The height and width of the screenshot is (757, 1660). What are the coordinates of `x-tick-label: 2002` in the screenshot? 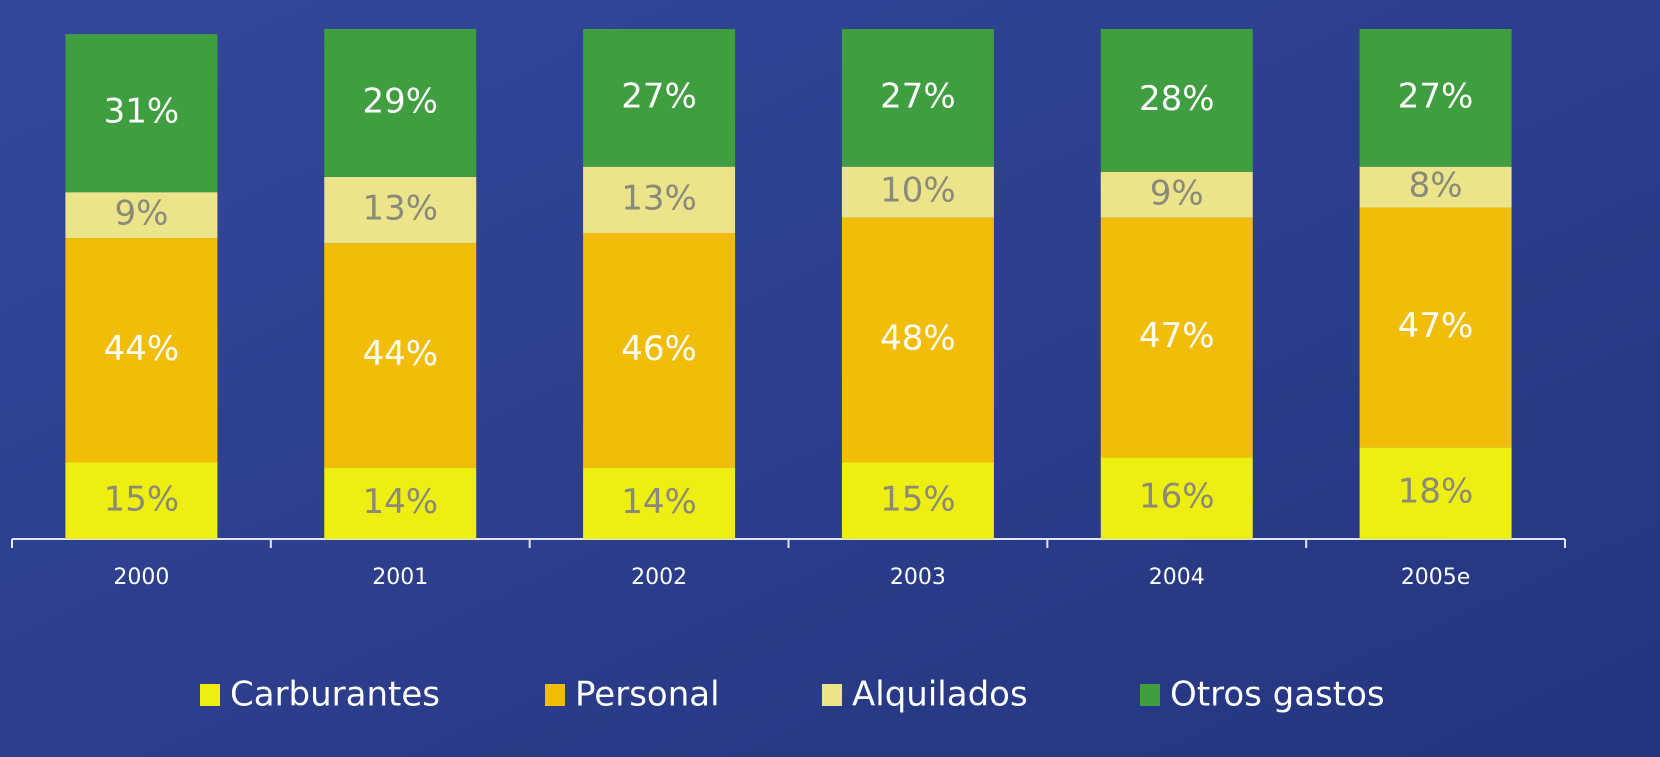 It's located at (659, 577).